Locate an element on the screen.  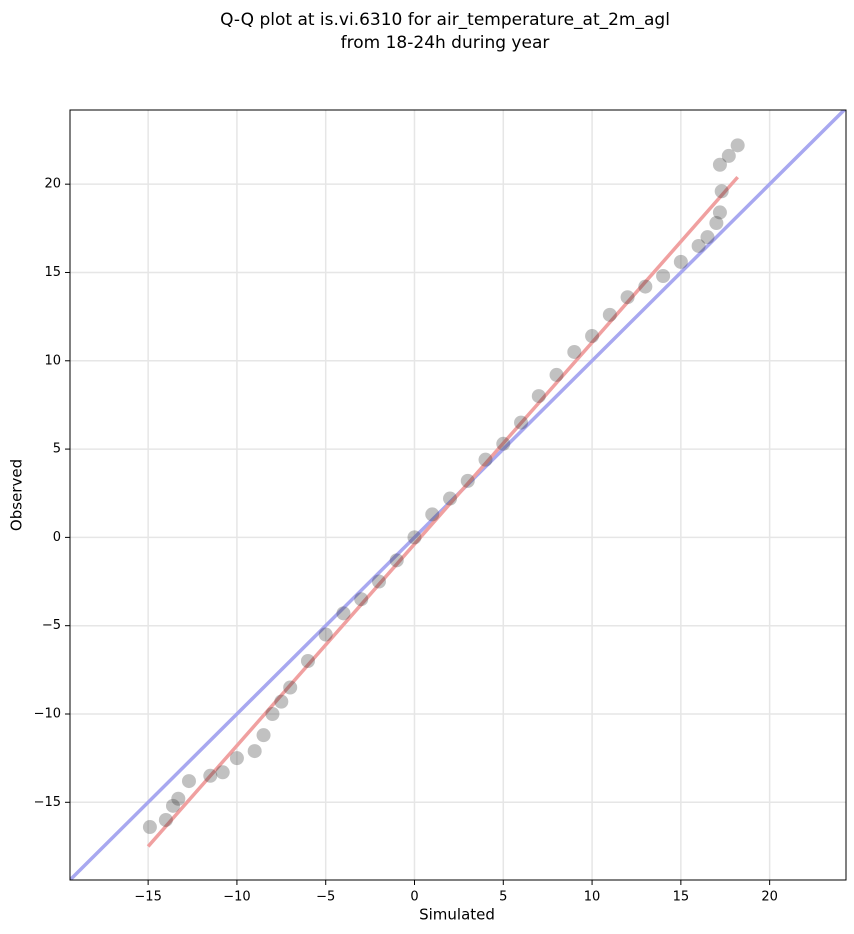
x-tick-label: 10 is located at coordinates (592, 897).